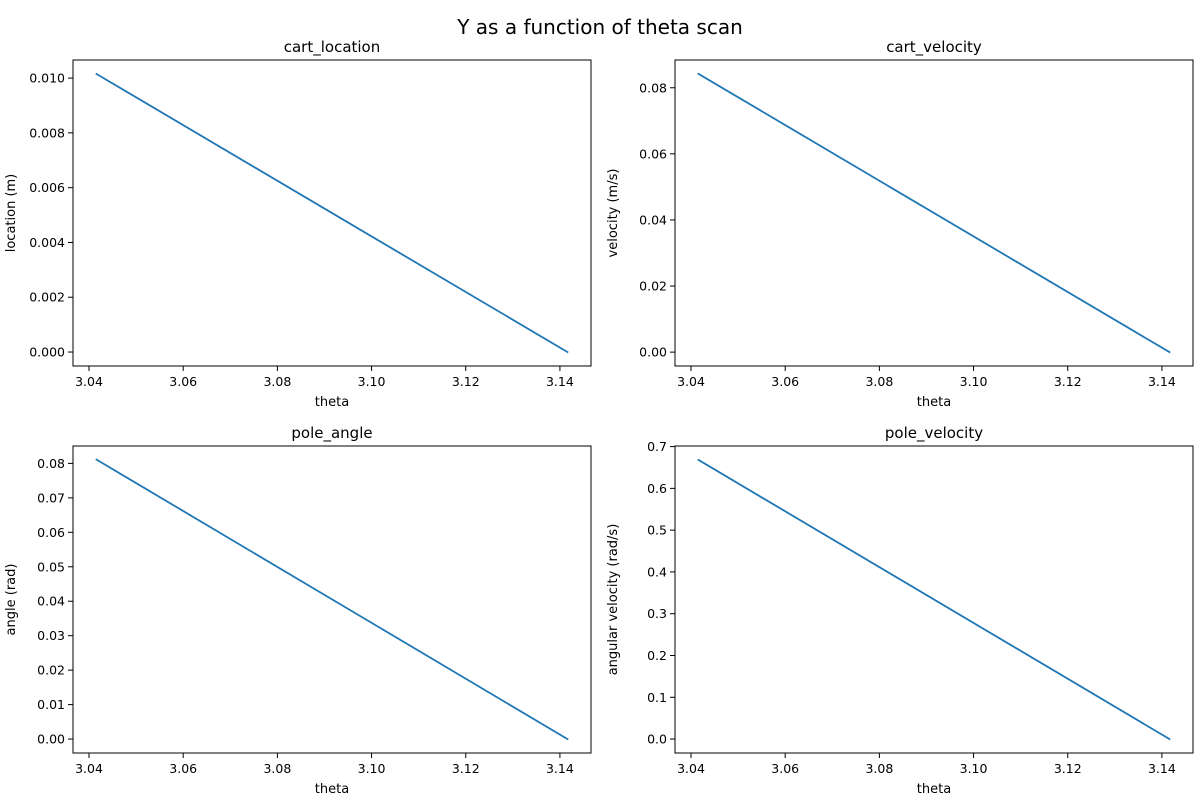 This screenshot has height=800, width=1200. Describe the element at coordinates (51, 635) in the screenshot. I see `y-tick-label: 0.03` at that location.